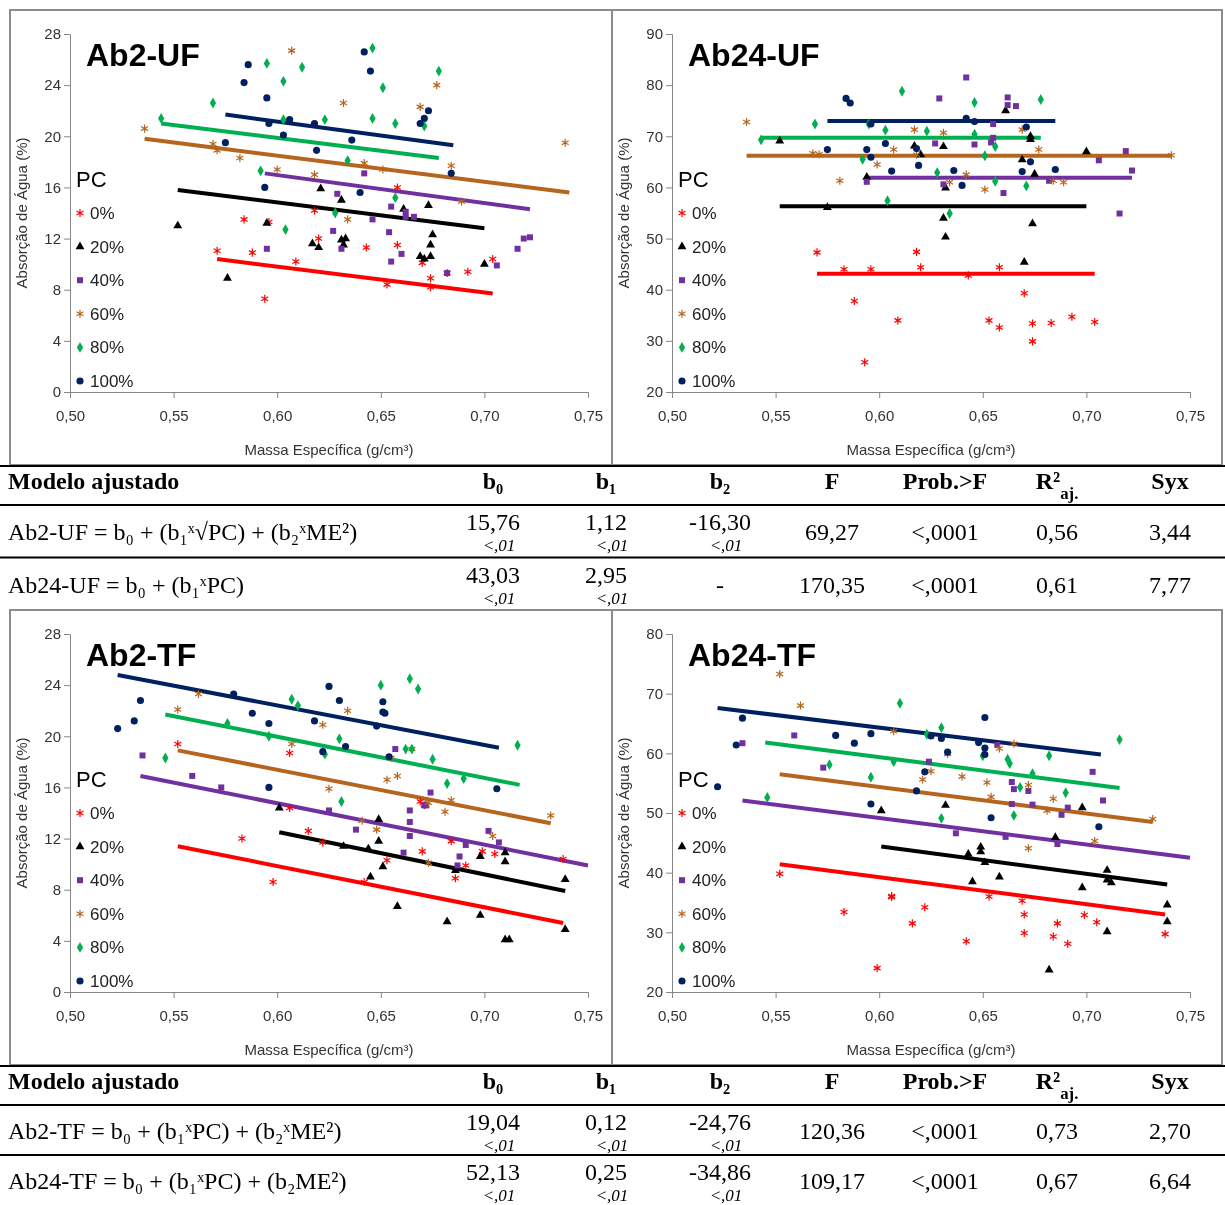 The width and height of the screenshot is (1225, 1205). Describe the element at coordinates (832, 1181) in the screenshot. I see `text: 109,17` at that location.